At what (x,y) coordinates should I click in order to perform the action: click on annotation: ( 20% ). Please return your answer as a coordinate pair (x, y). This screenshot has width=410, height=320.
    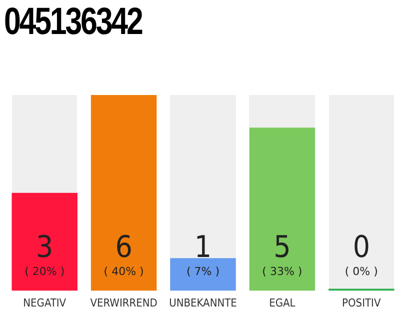
    Looking at the image, I should click on (44, 271).